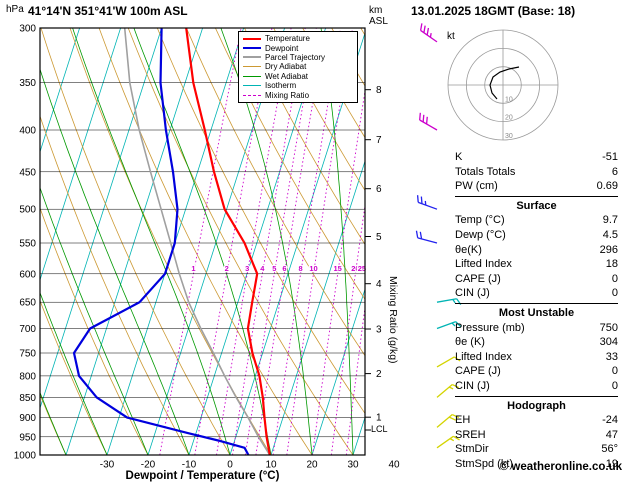 This screenshot has width=629, height=491. What do you see at coordinates (536, 172) in the screenshot?
I see `stat-row: Totals Totals 6` at bounding box center [536, 172].